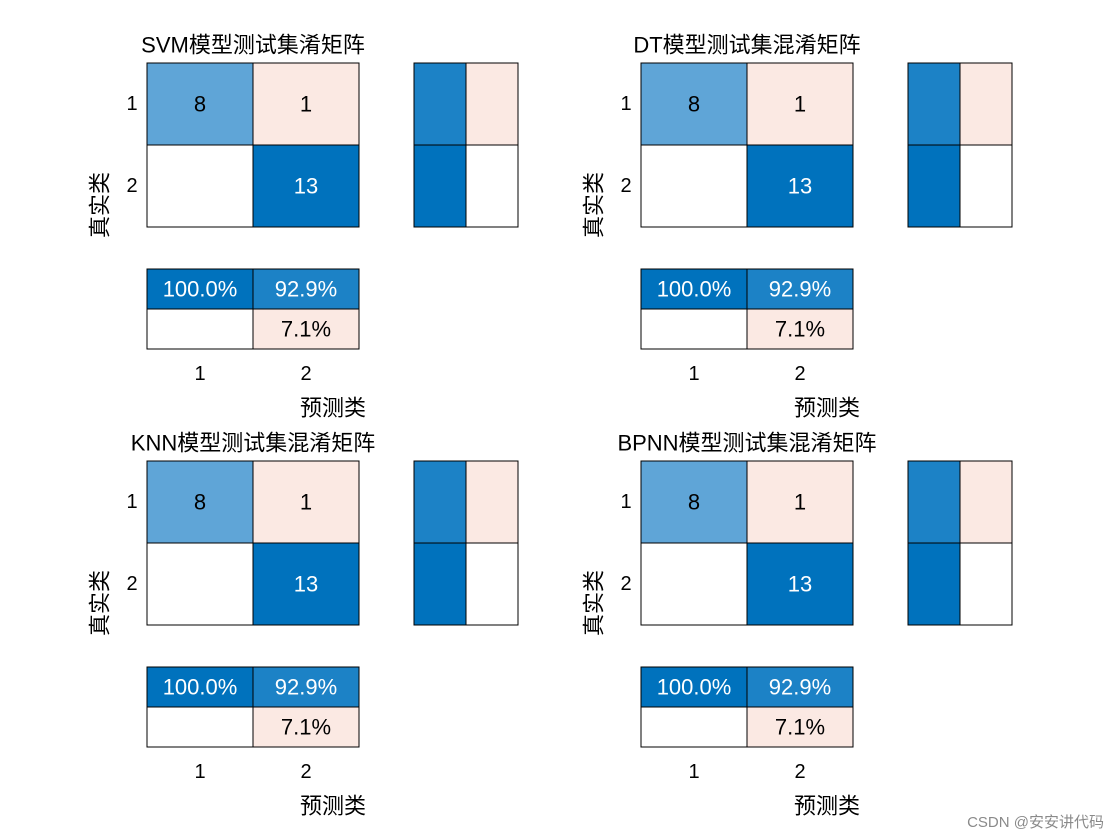 Image resolution: width=1120 pixels, height=840 pixels. What do you see at coordinates (746, 443) in the screenshot?
I see `panel-title: BPNN模型测试集混淆矩阵` at bounding box center [746, 443].